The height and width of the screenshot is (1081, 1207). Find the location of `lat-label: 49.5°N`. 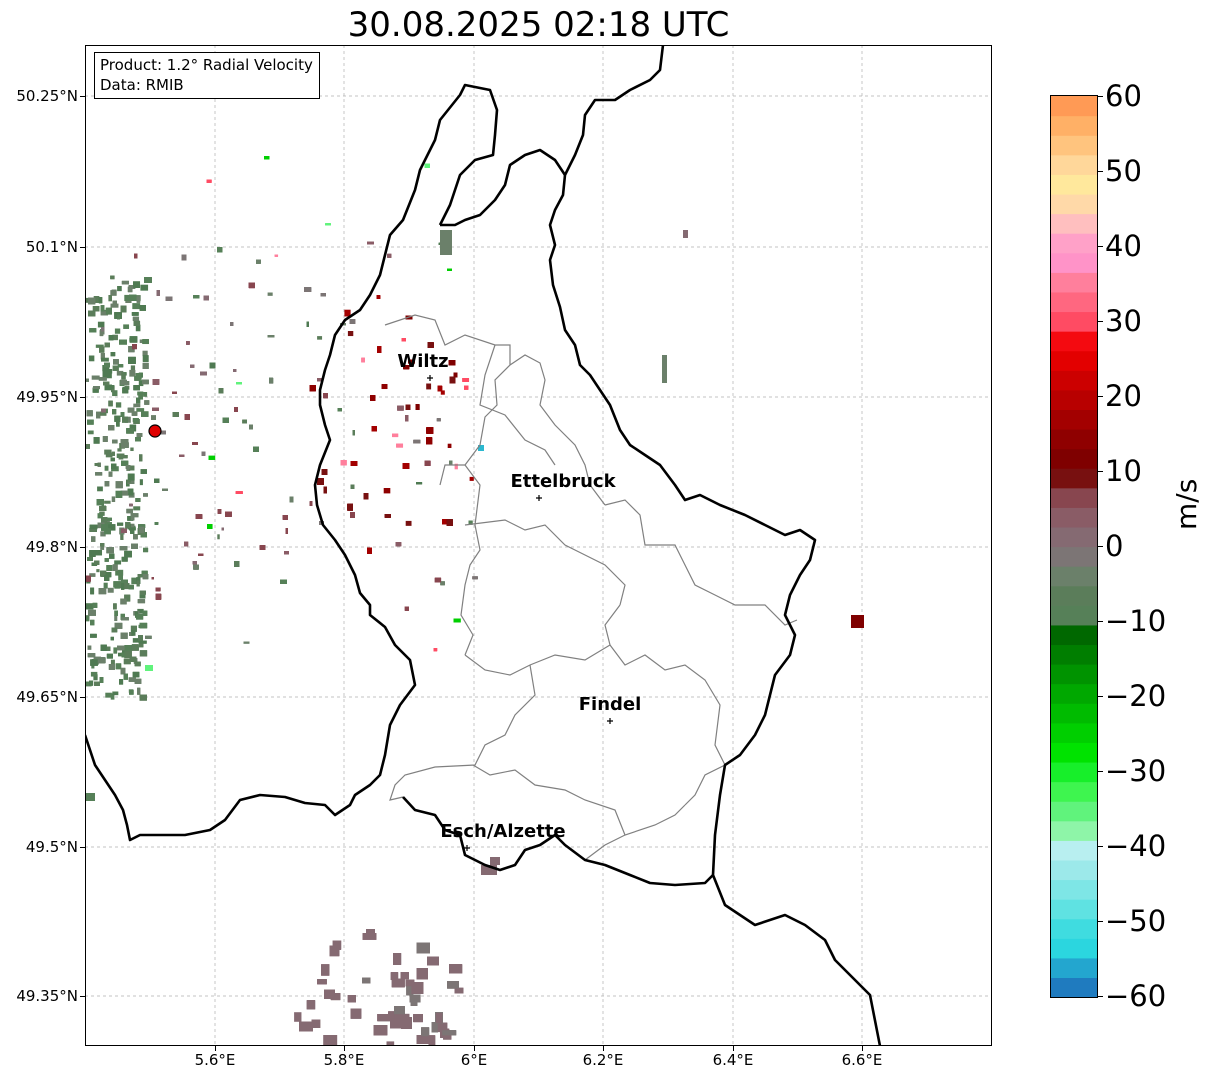

lat-label: 49.5°N is located at coordinates (51, 847).